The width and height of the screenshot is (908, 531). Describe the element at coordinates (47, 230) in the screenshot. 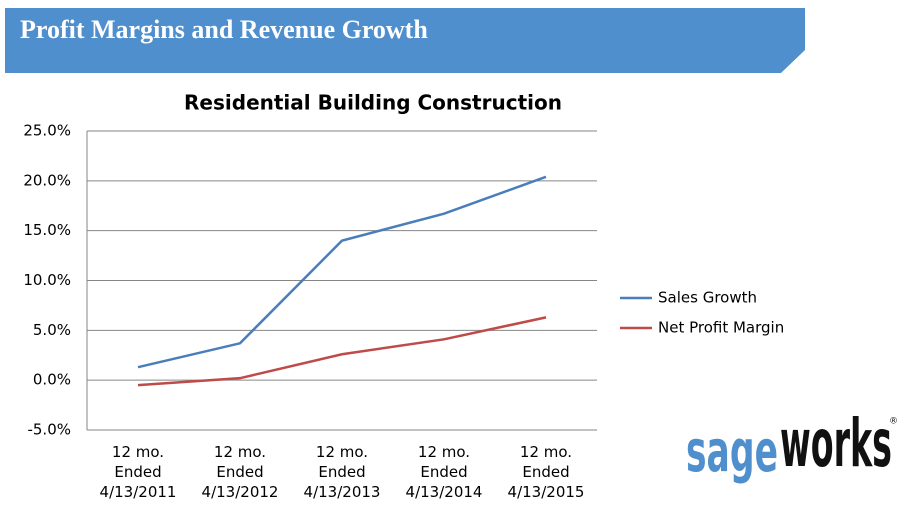

I see `y-tick-label: 15.0%` at that location.